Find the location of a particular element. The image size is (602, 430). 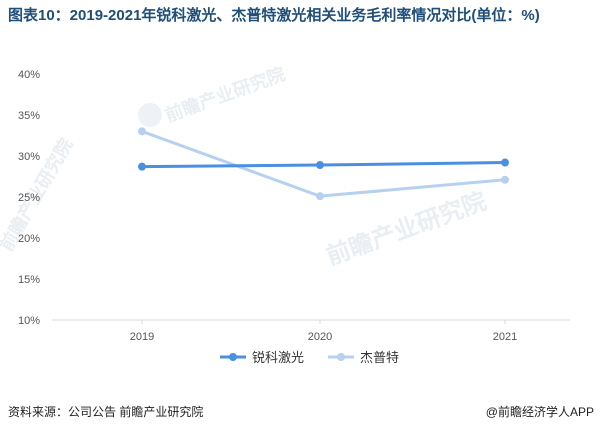

y-axis: 10% 15% 20% 25% 30% 35% 40% is located at coordinates (29, 198).